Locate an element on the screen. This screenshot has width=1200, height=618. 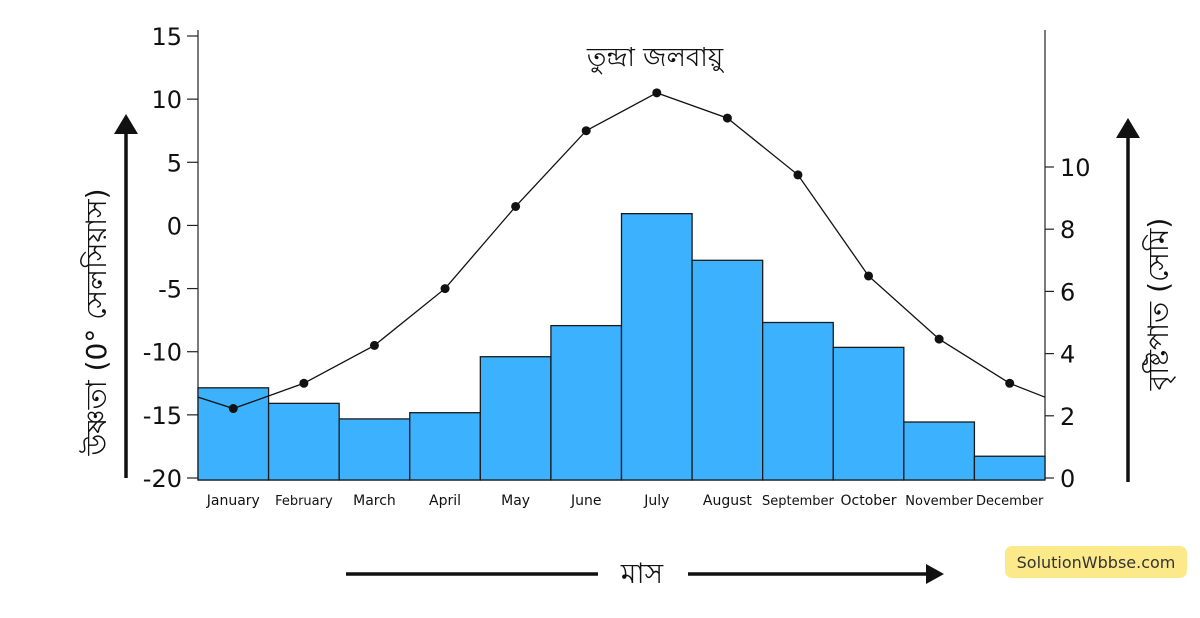
month-label-june: June is located at coordinates (586, 501).